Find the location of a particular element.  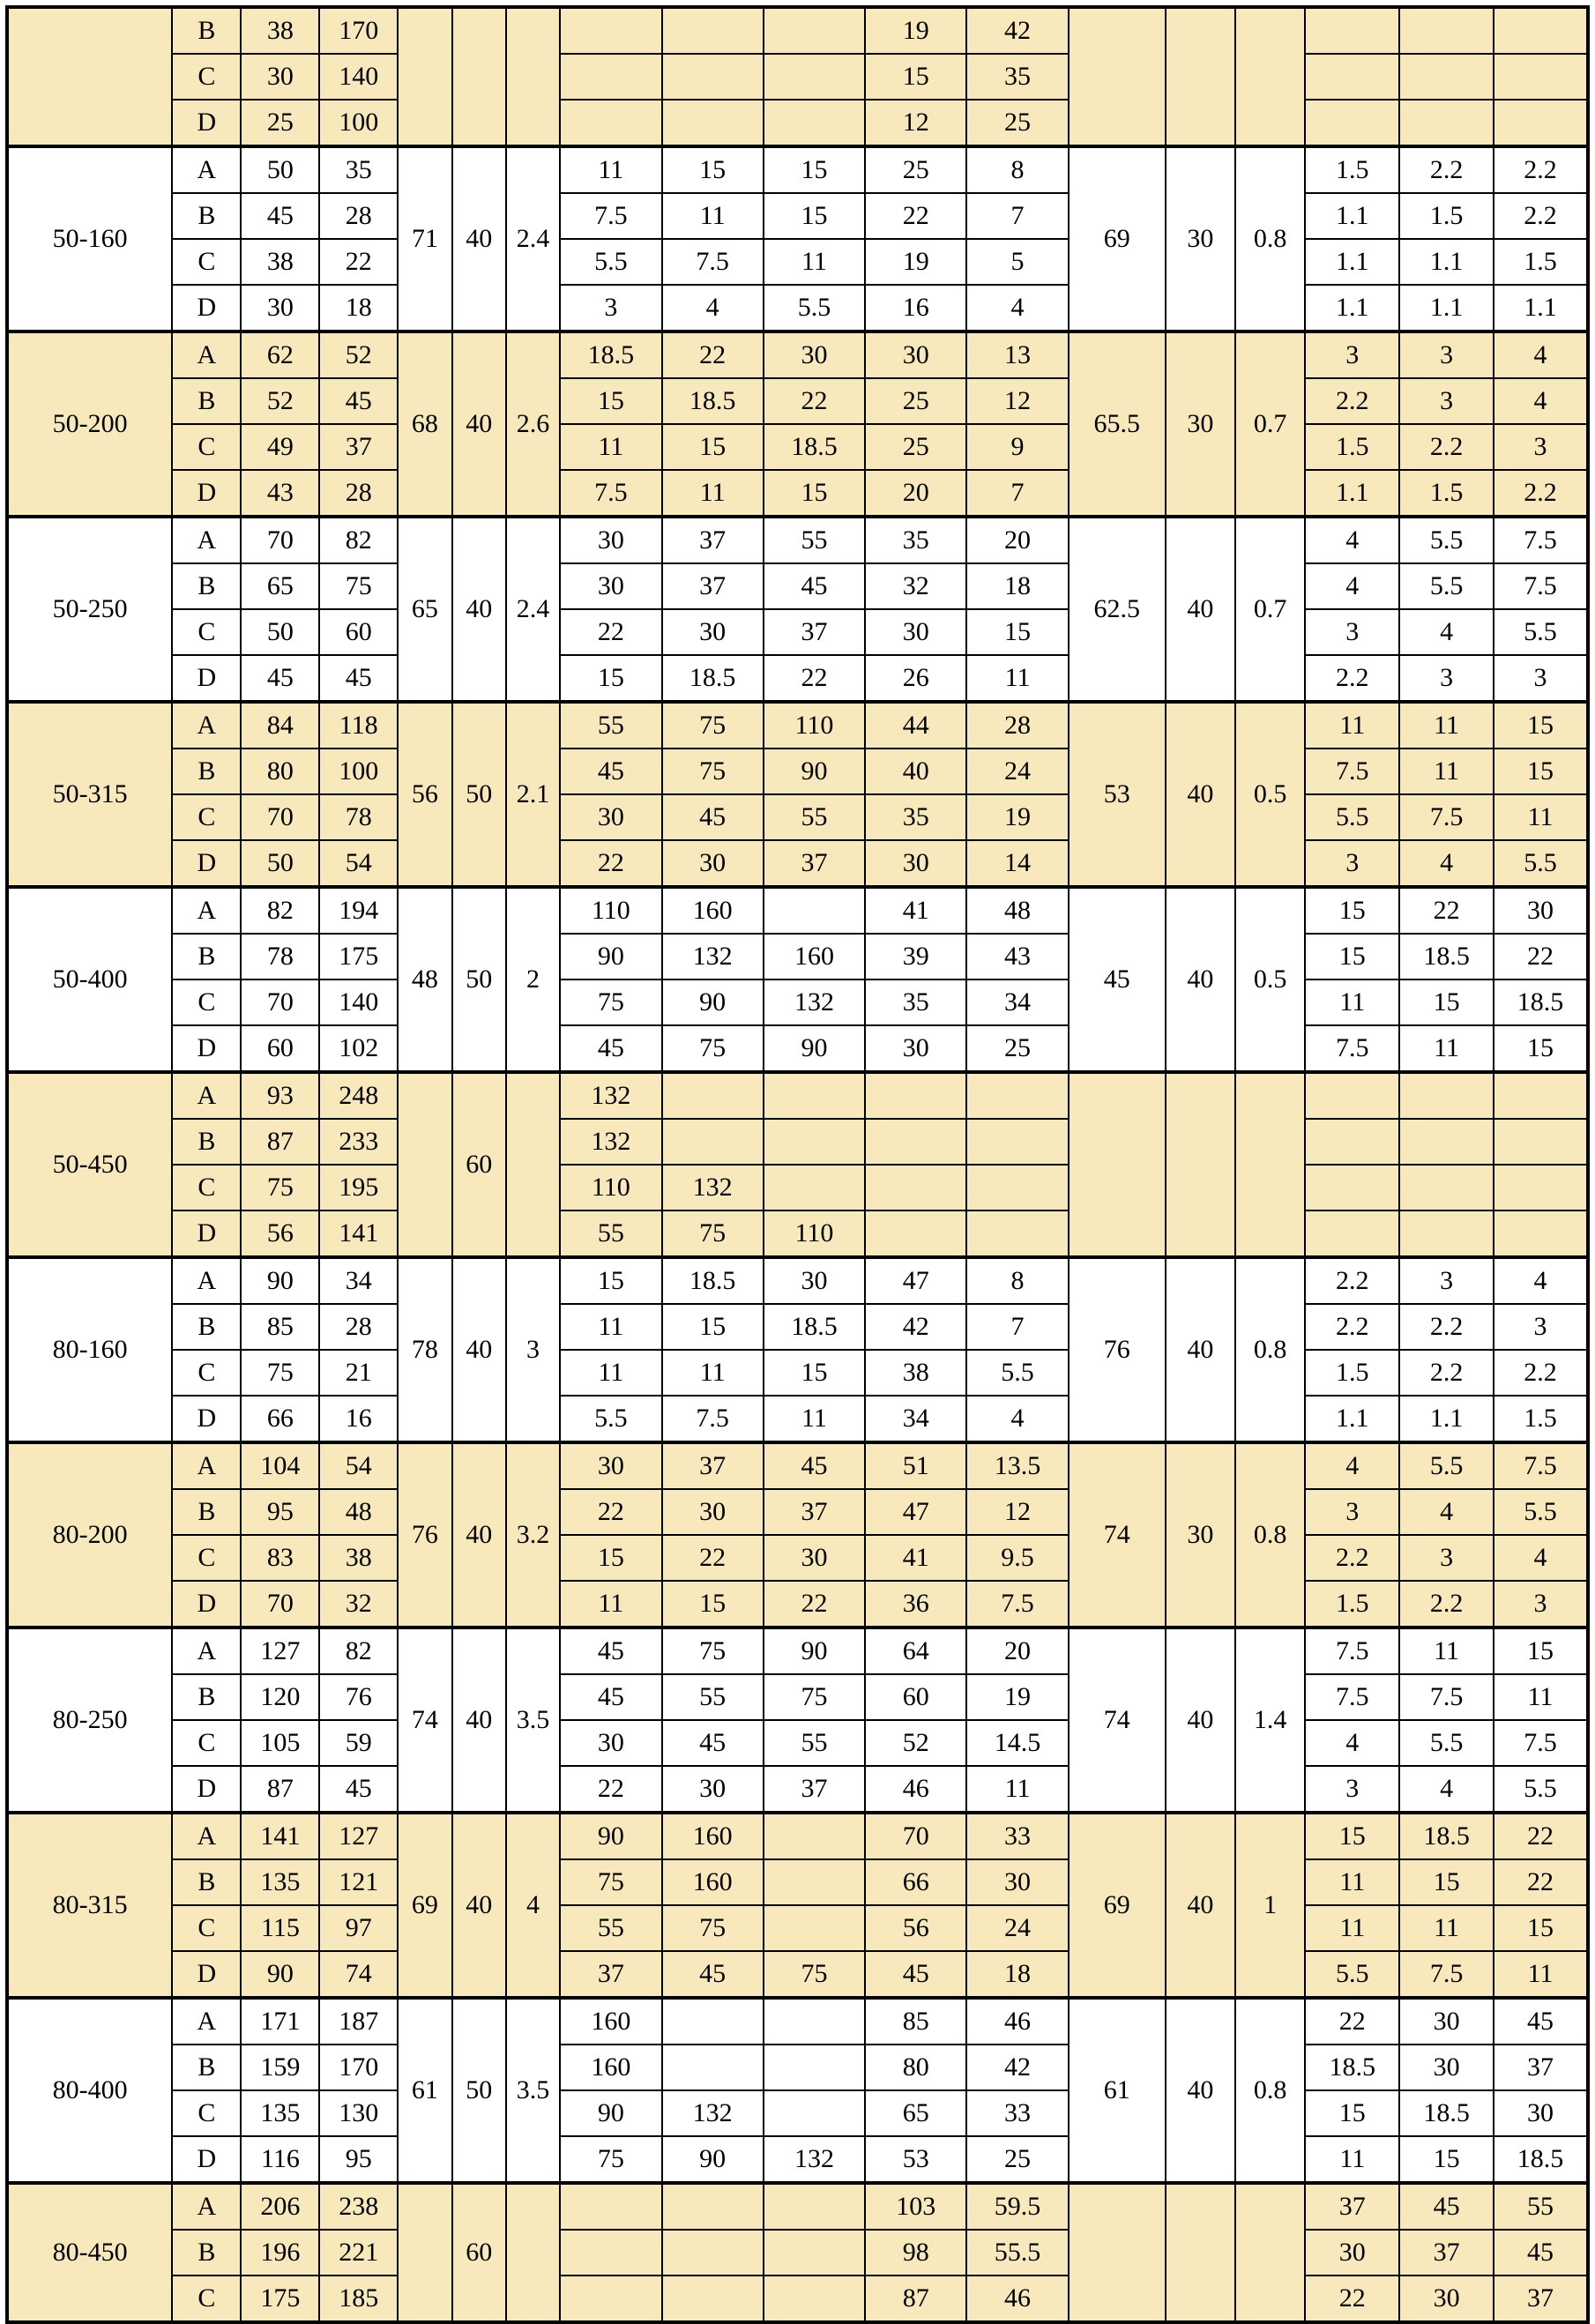

value-cell-c7: 22 is located at coordinates (611, 1512).